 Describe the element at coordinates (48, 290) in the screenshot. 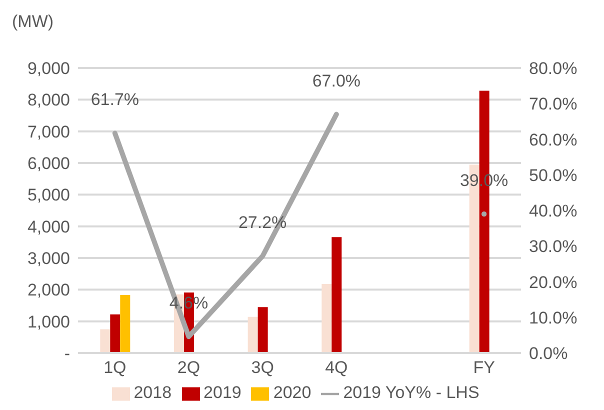

I see `y-tick-label: 2,000` at that location.